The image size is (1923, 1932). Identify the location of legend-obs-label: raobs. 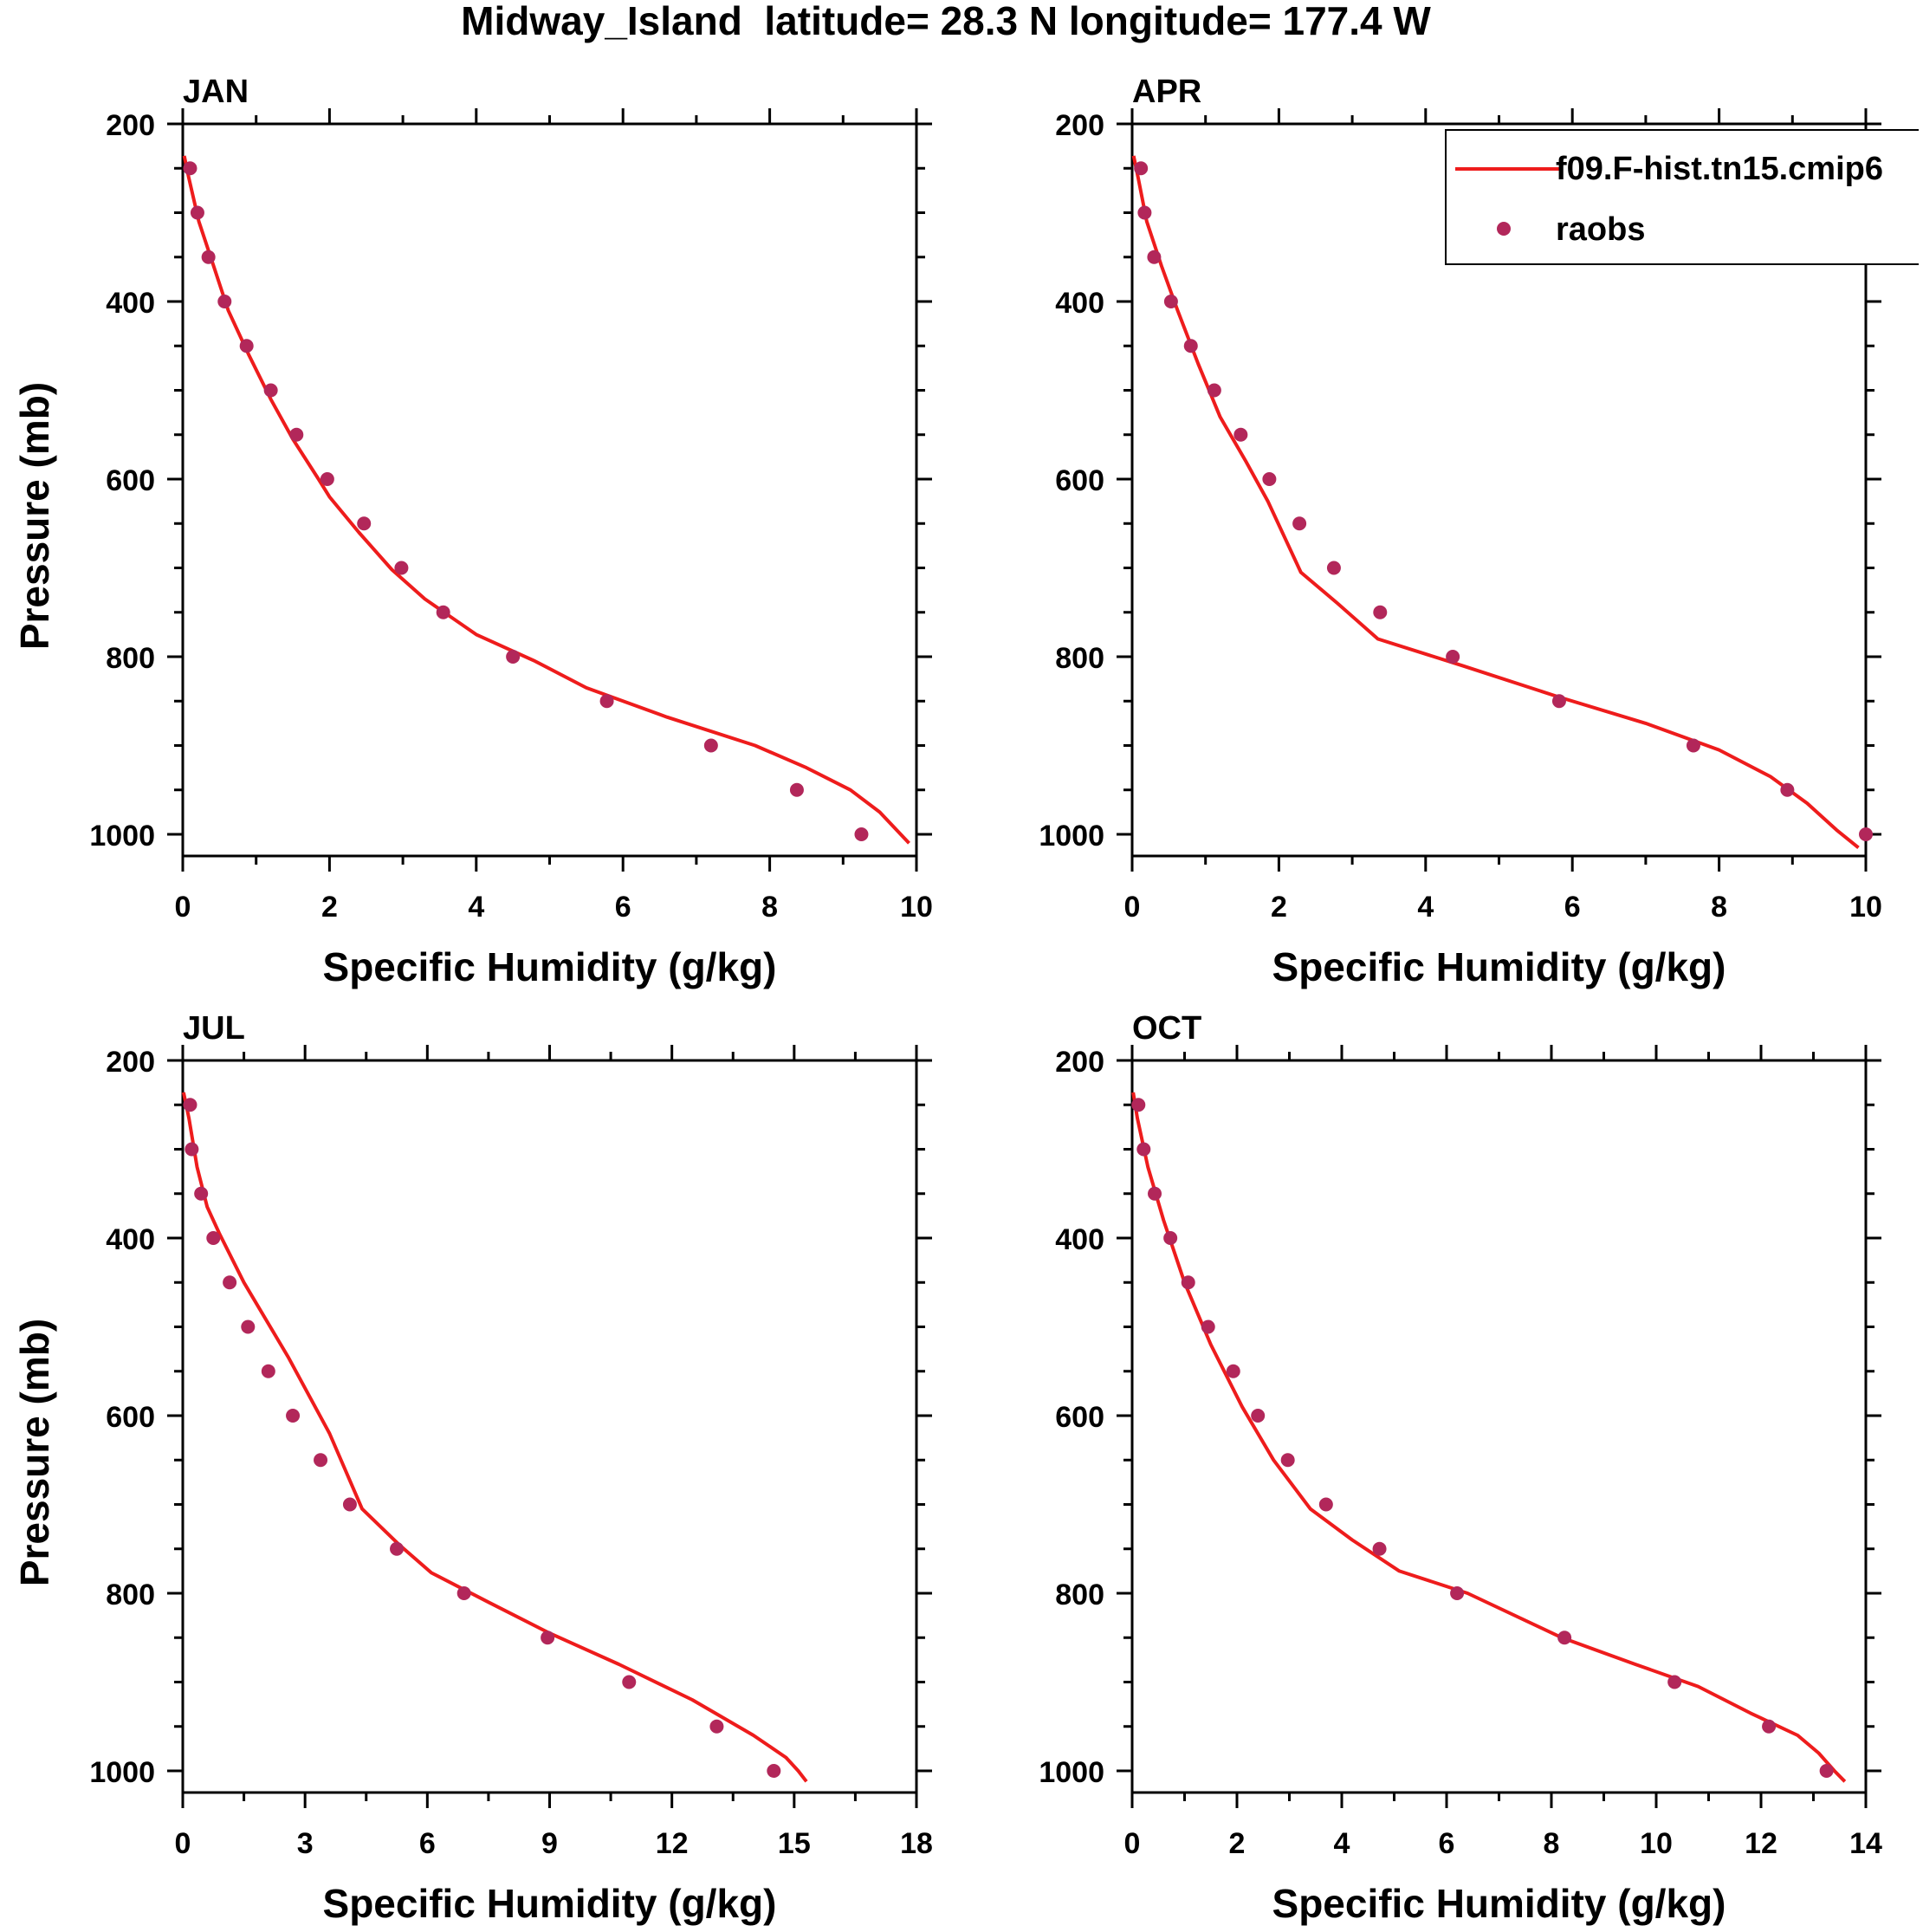
(1600, 229).